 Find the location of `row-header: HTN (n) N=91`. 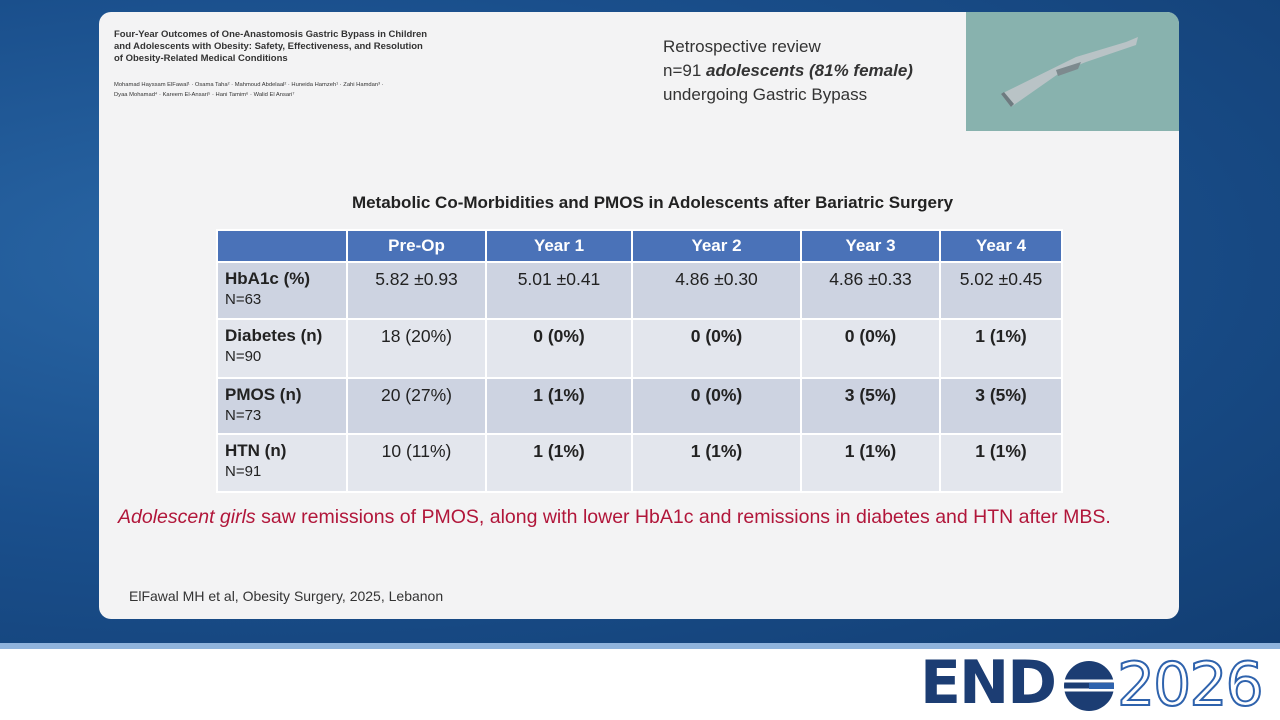

row-header: HTN (n) N=91 is located at coordinates (282, 463).